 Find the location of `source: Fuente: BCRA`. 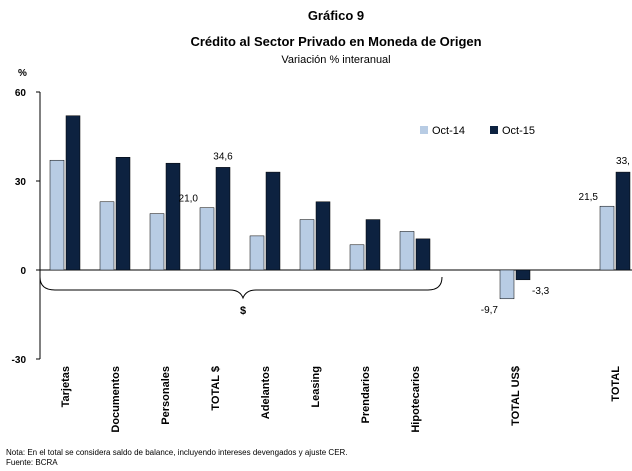

source: Fuente: BCRA is located at coordinates (32, 462).